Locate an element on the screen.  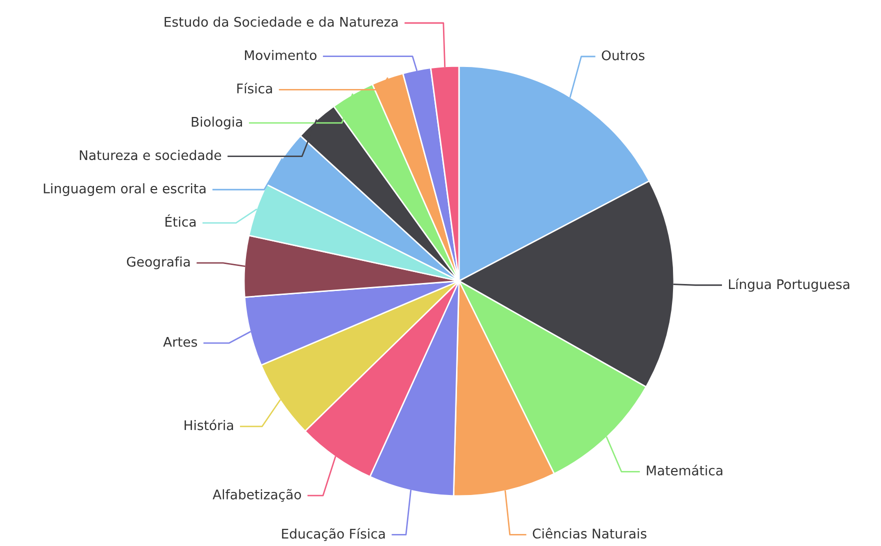
slice-label: História is located at coordinates (209, 424).